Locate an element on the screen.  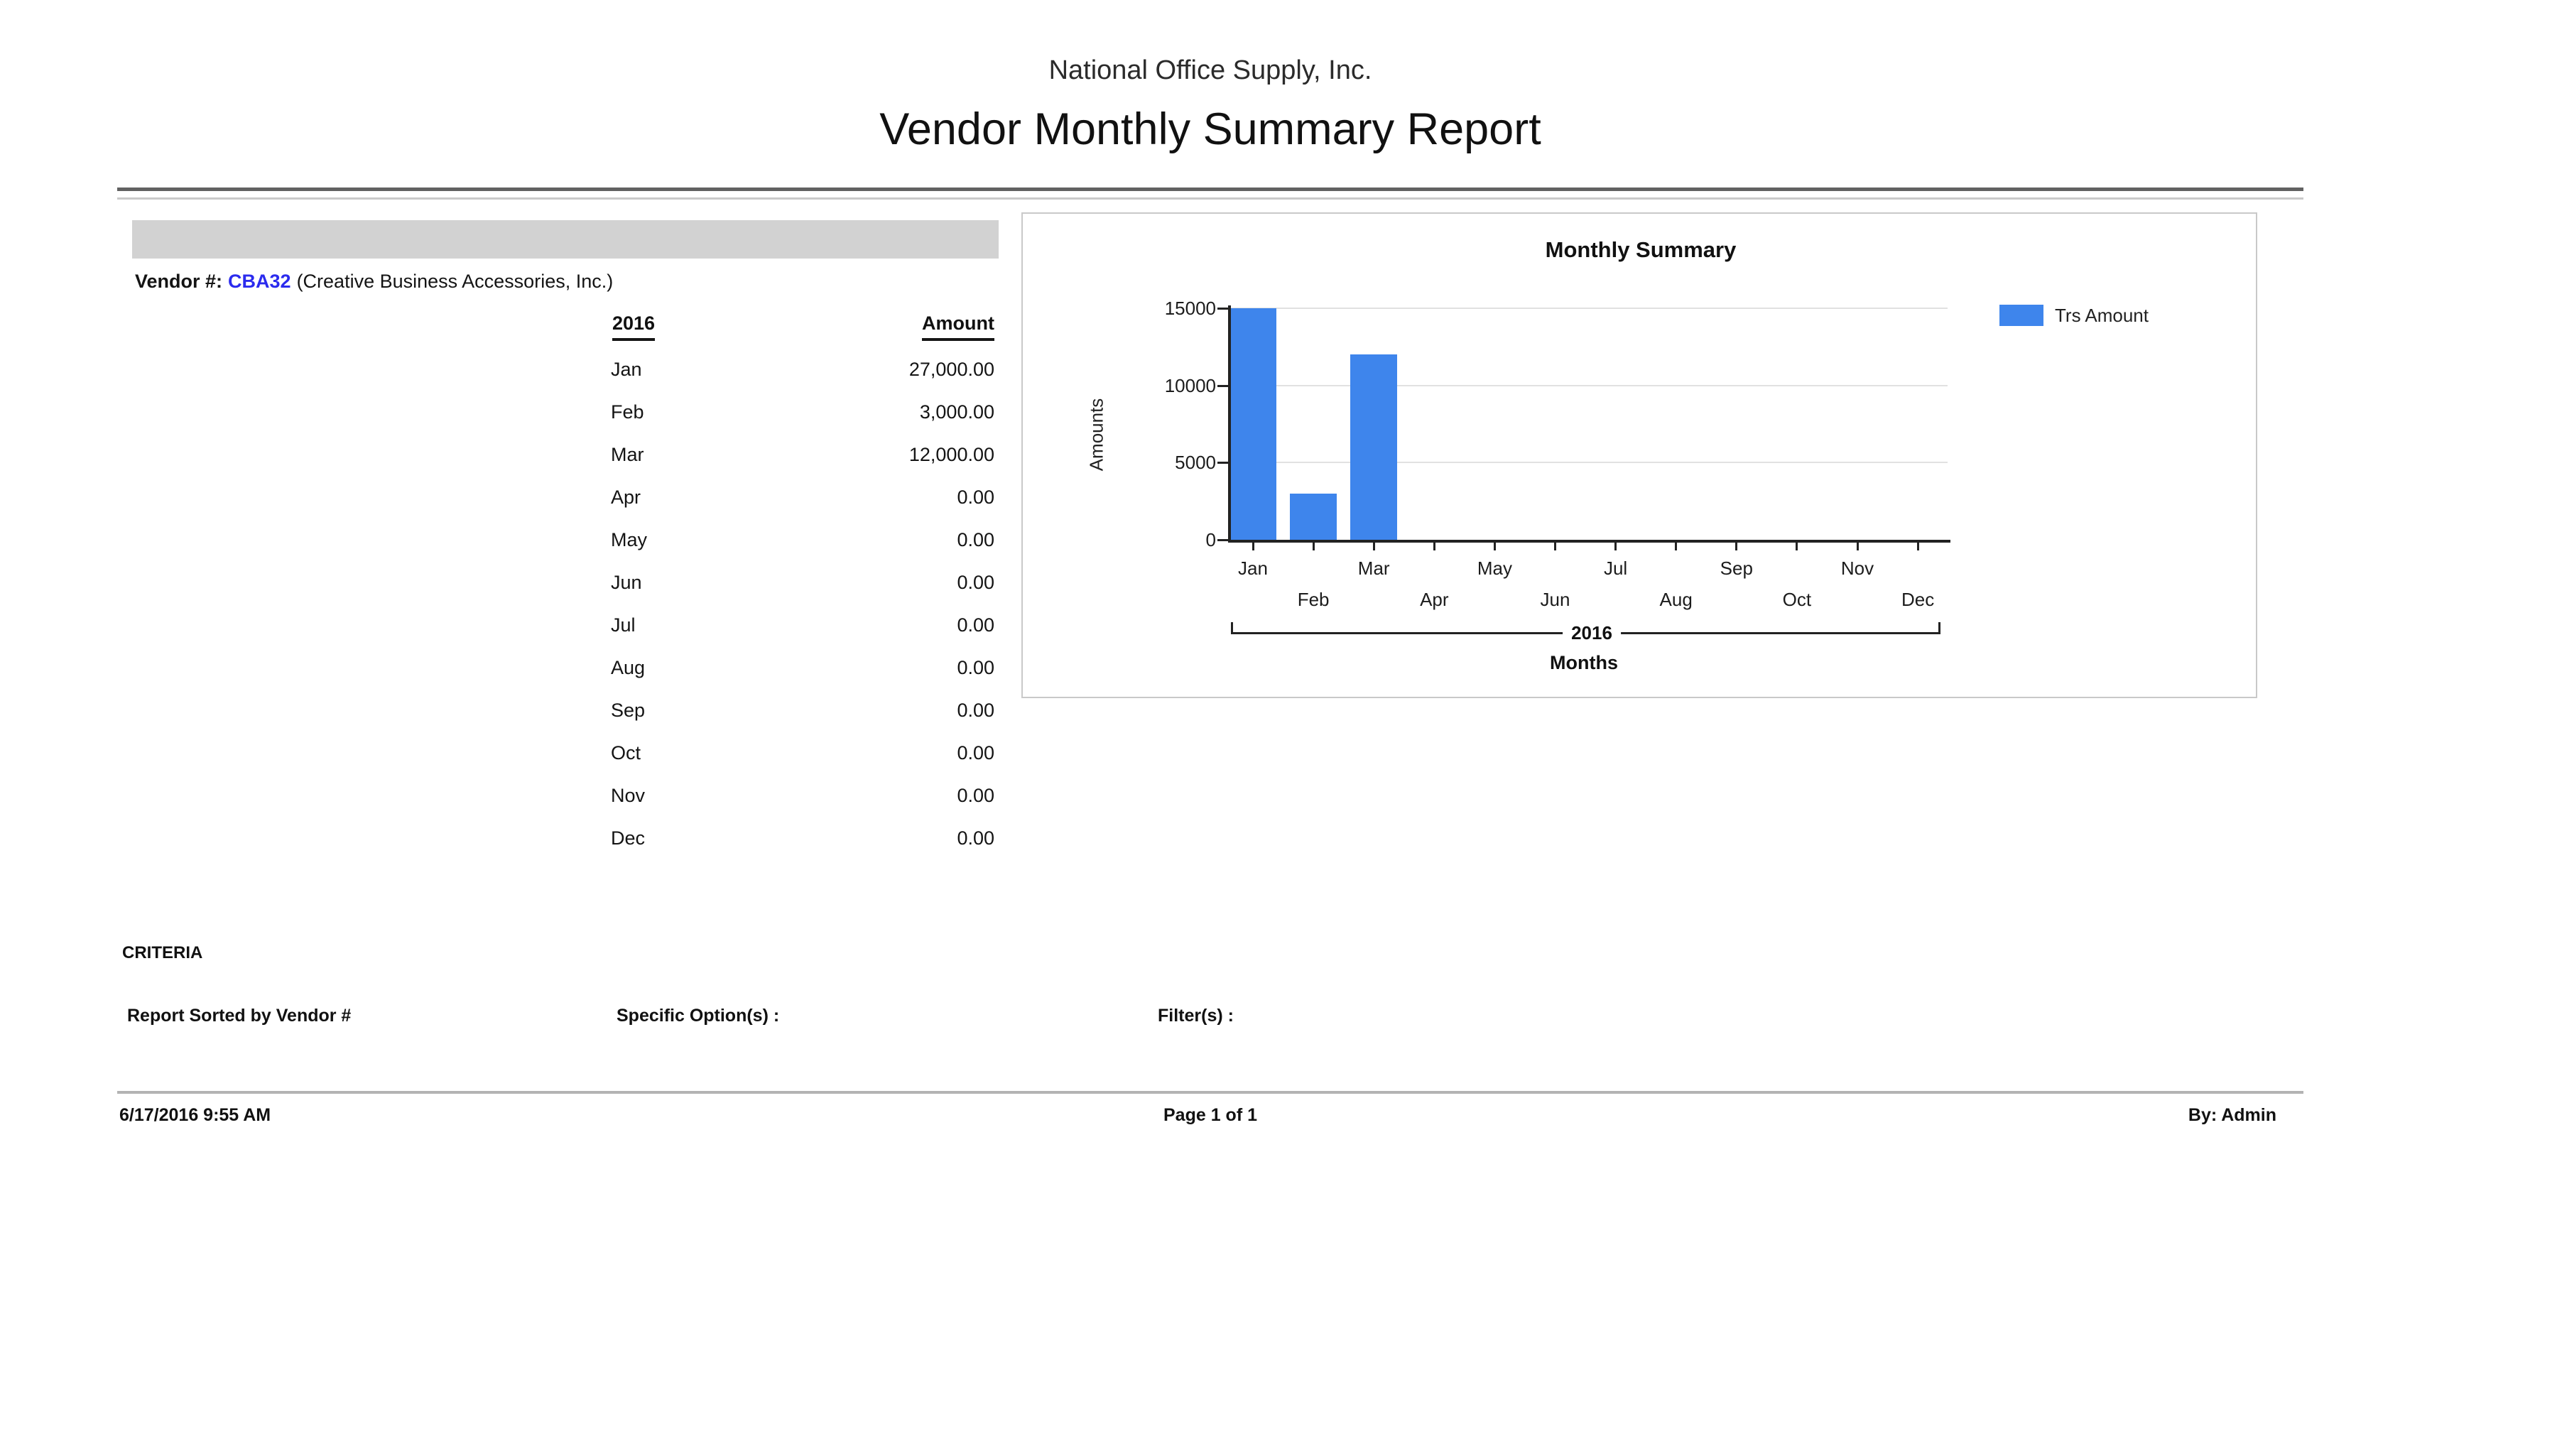
company-name: National Office Supply, Inc. is located at coordinates (1210, 70).